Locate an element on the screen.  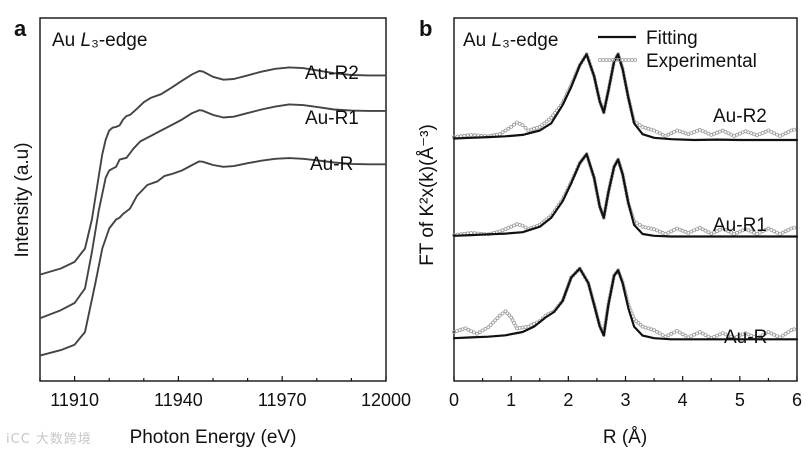
panel-a-series-labels: Au-R2 Au-R1 Au-R is located at coordinates (332, 119).